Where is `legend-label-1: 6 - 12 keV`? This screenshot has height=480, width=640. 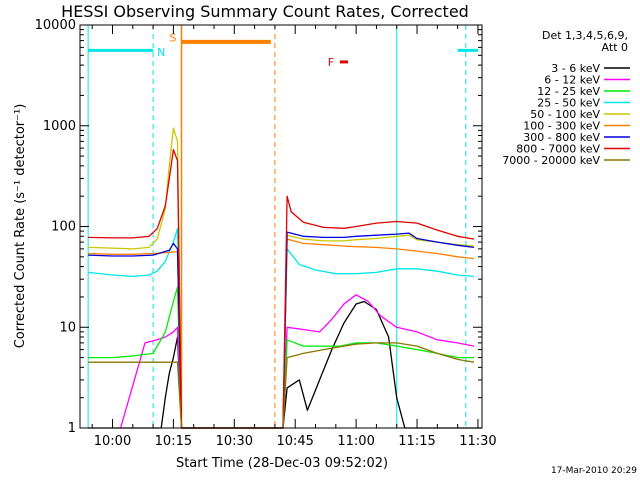 legend-label-1: 6 - 12 keV is located at coordinates (572, 80).